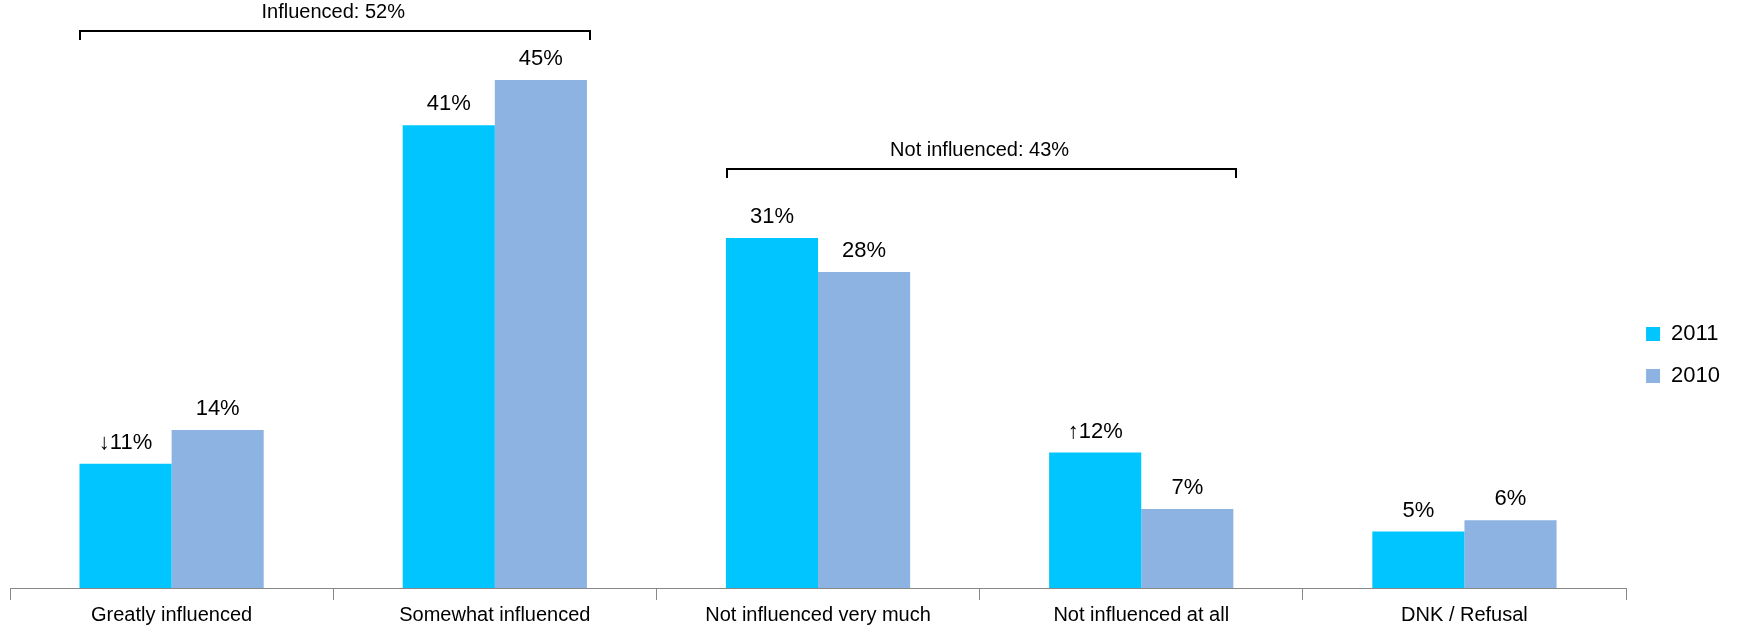  I want to click on data-label: 7%, so click(1187, 487).